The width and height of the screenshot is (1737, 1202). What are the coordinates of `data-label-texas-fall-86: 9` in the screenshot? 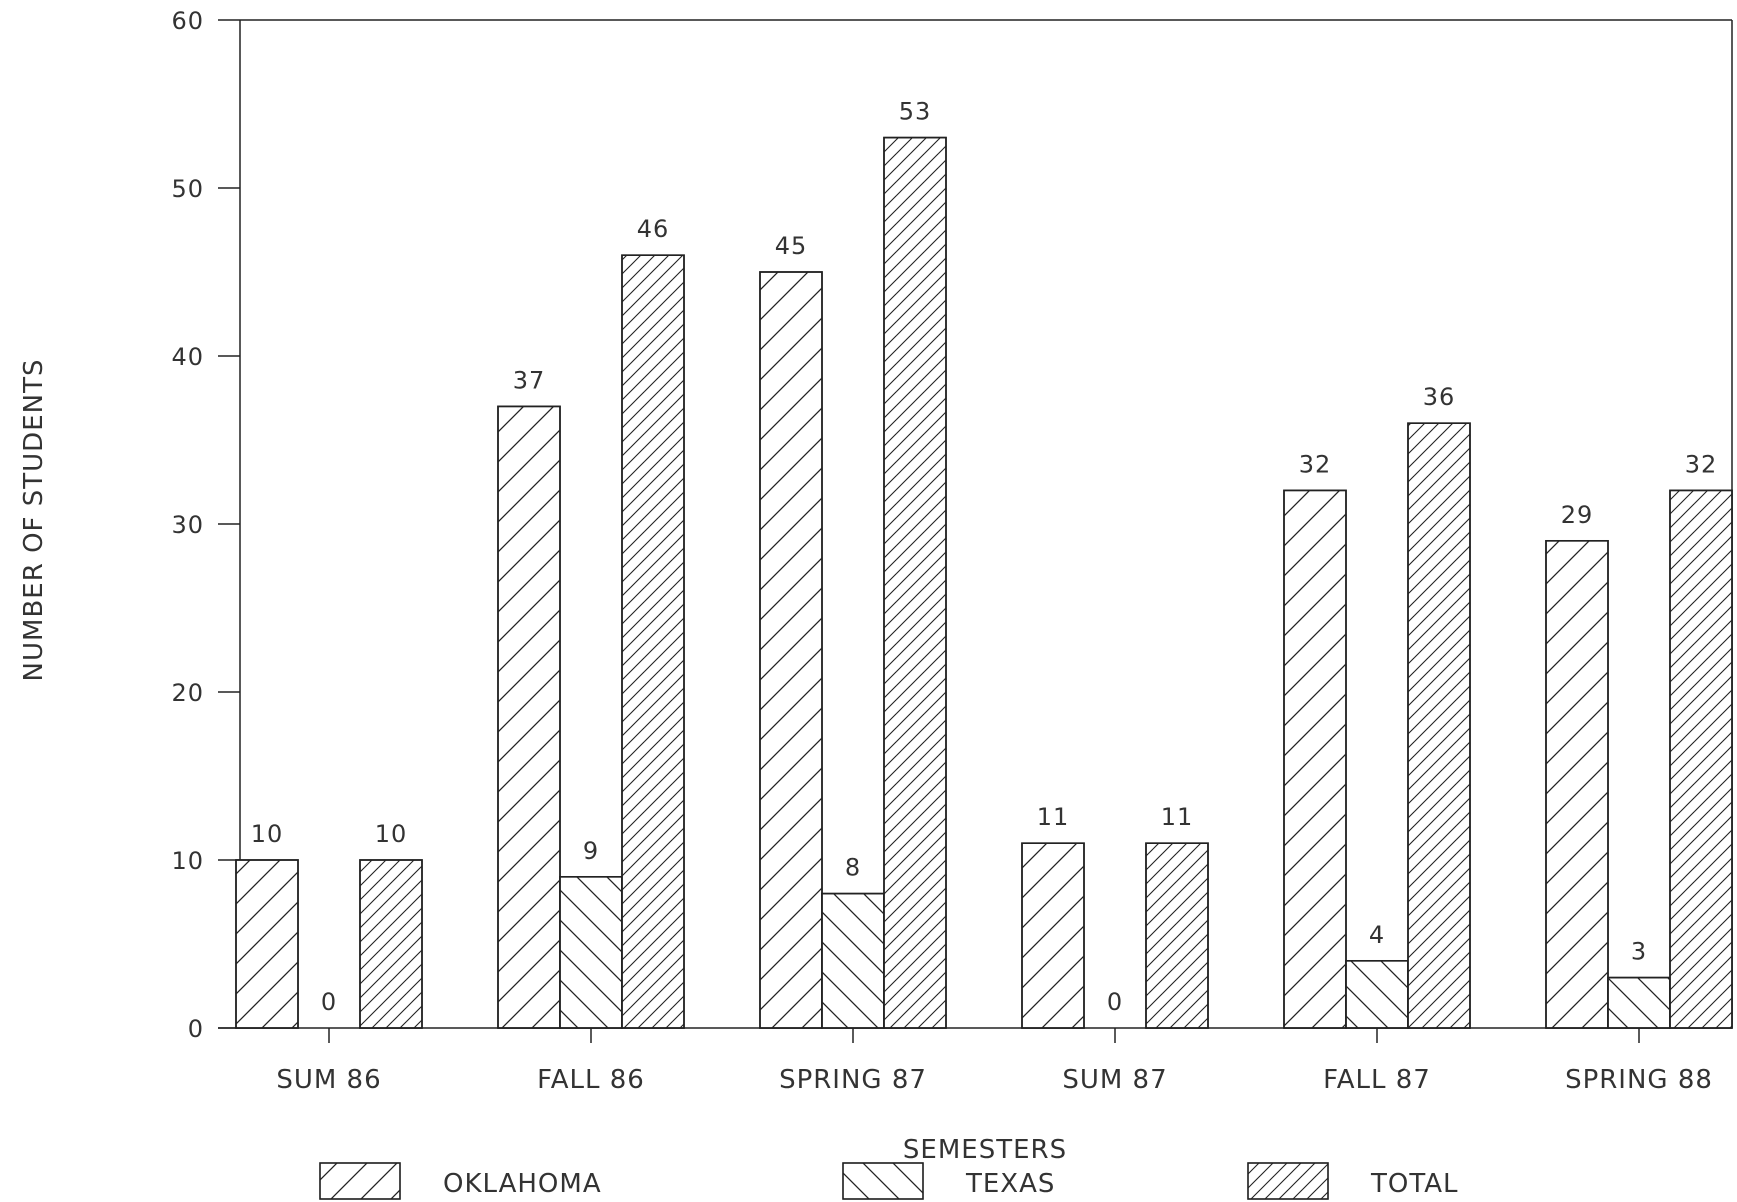 It's located at (591, 851).